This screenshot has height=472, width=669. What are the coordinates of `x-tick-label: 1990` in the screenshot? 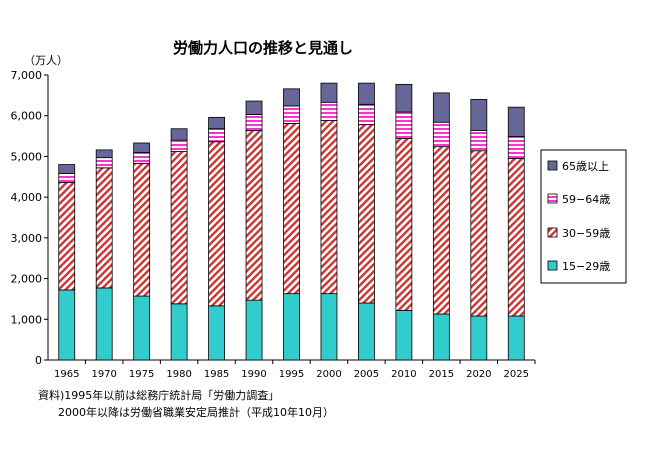 It's located at (253, 374).